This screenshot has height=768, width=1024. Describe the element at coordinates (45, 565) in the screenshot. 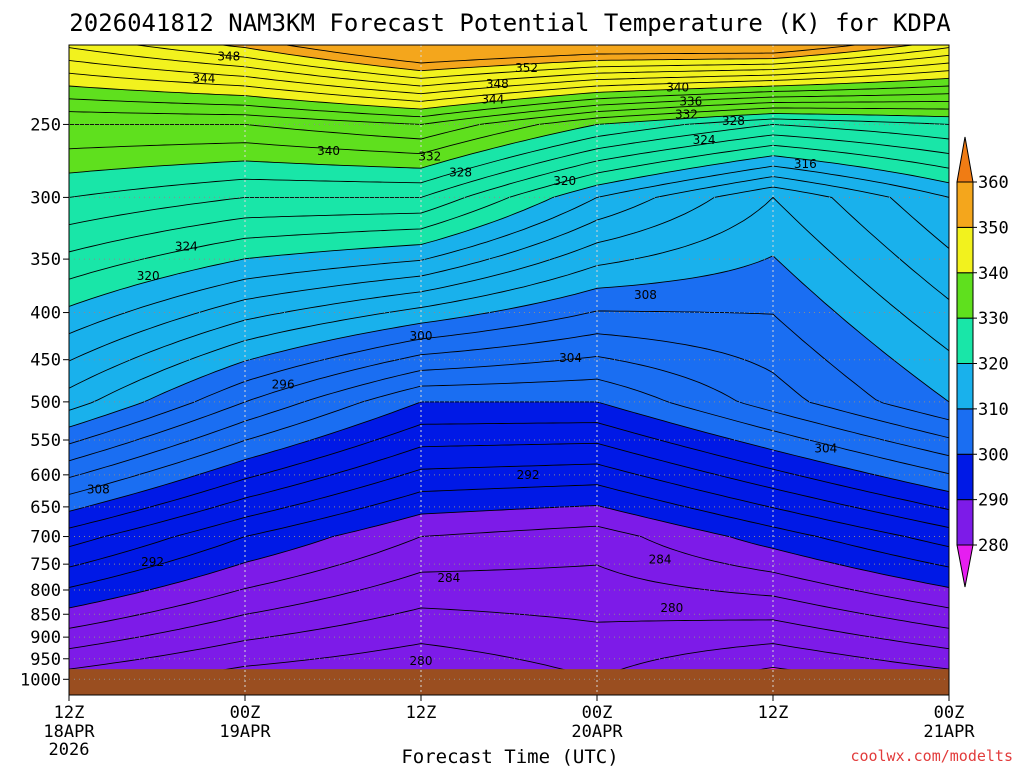

I see `y-tick-label: 750` at that location.